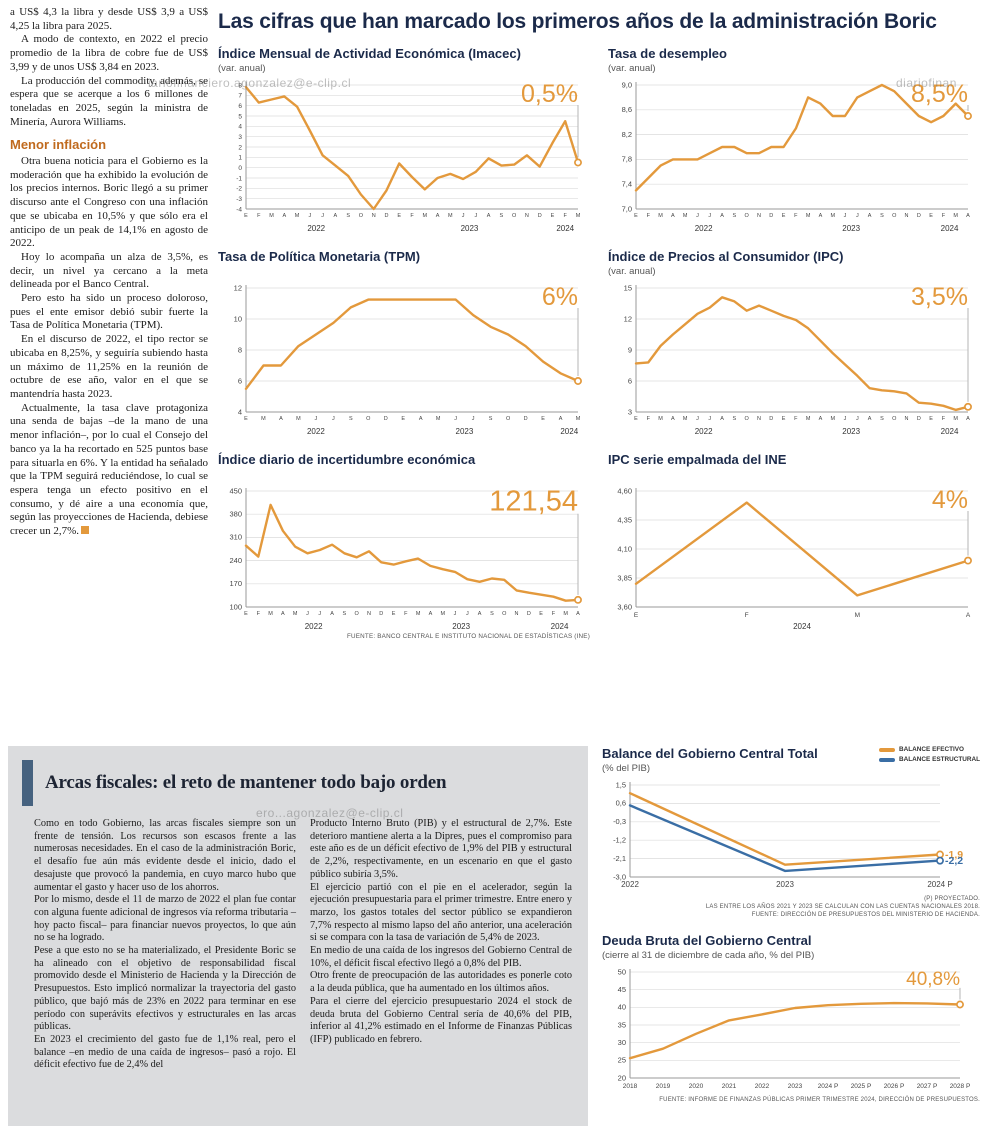  What do you see at coordinates (238, 287) in the screenshot?
I see `svg-text: 12` at bounding box center [238, 287].